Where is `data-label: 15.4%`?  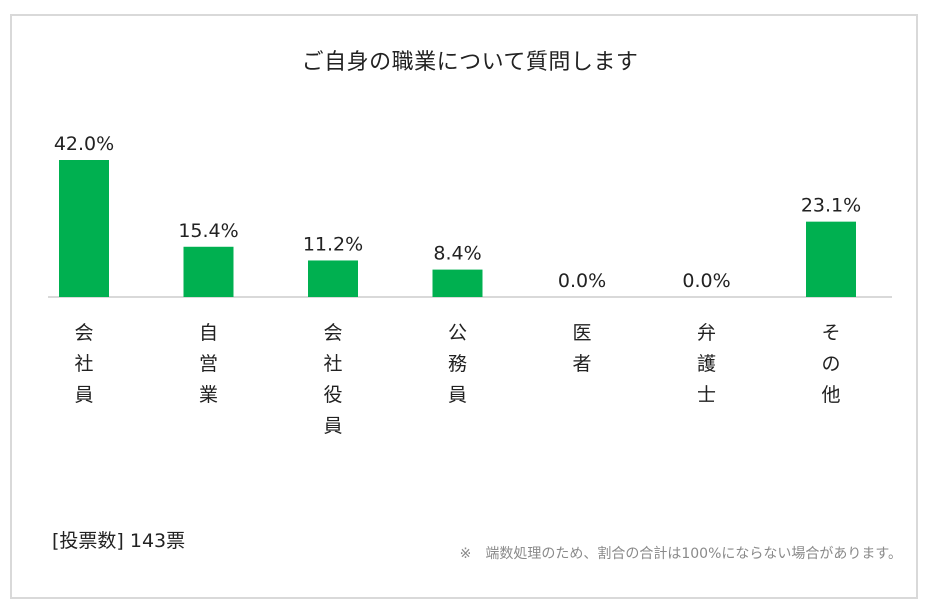 data-label: 15.4% is located at coordinates (208, 231).